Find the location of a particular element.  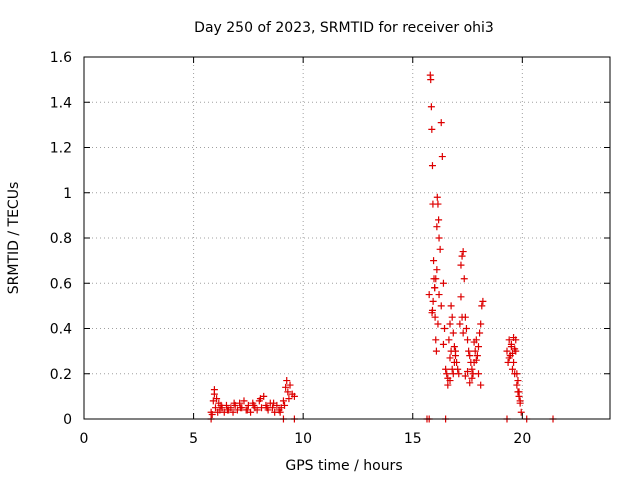

x-tick-label: 10 is located at coordinates (303, 439).